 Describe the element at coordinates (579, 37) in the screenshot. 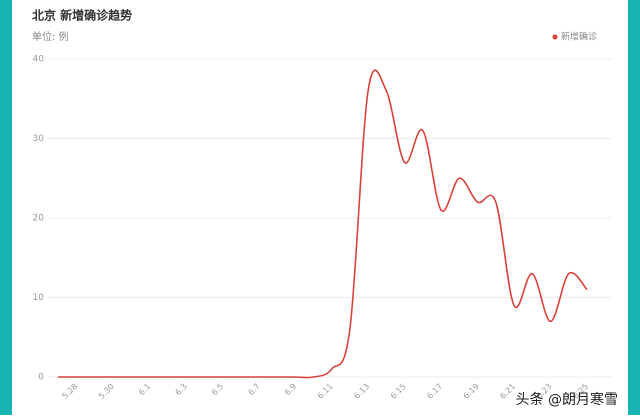

I see `legend-label: 新增确诊` at that location.